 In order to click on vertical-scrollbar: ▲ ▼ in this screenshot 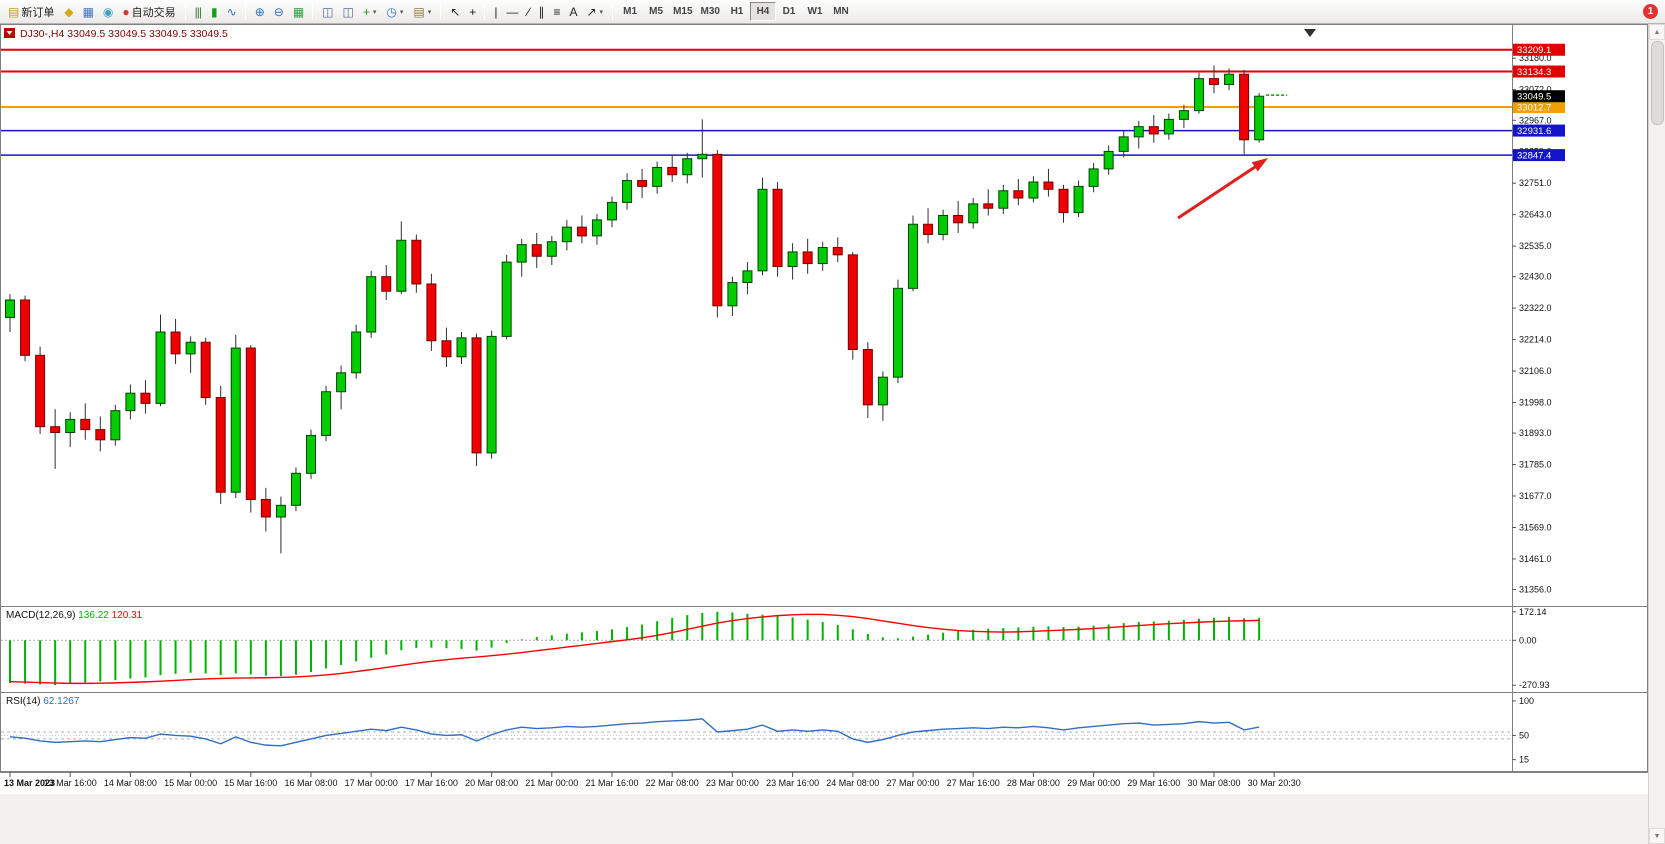, I will do `click(1656, 434)`.